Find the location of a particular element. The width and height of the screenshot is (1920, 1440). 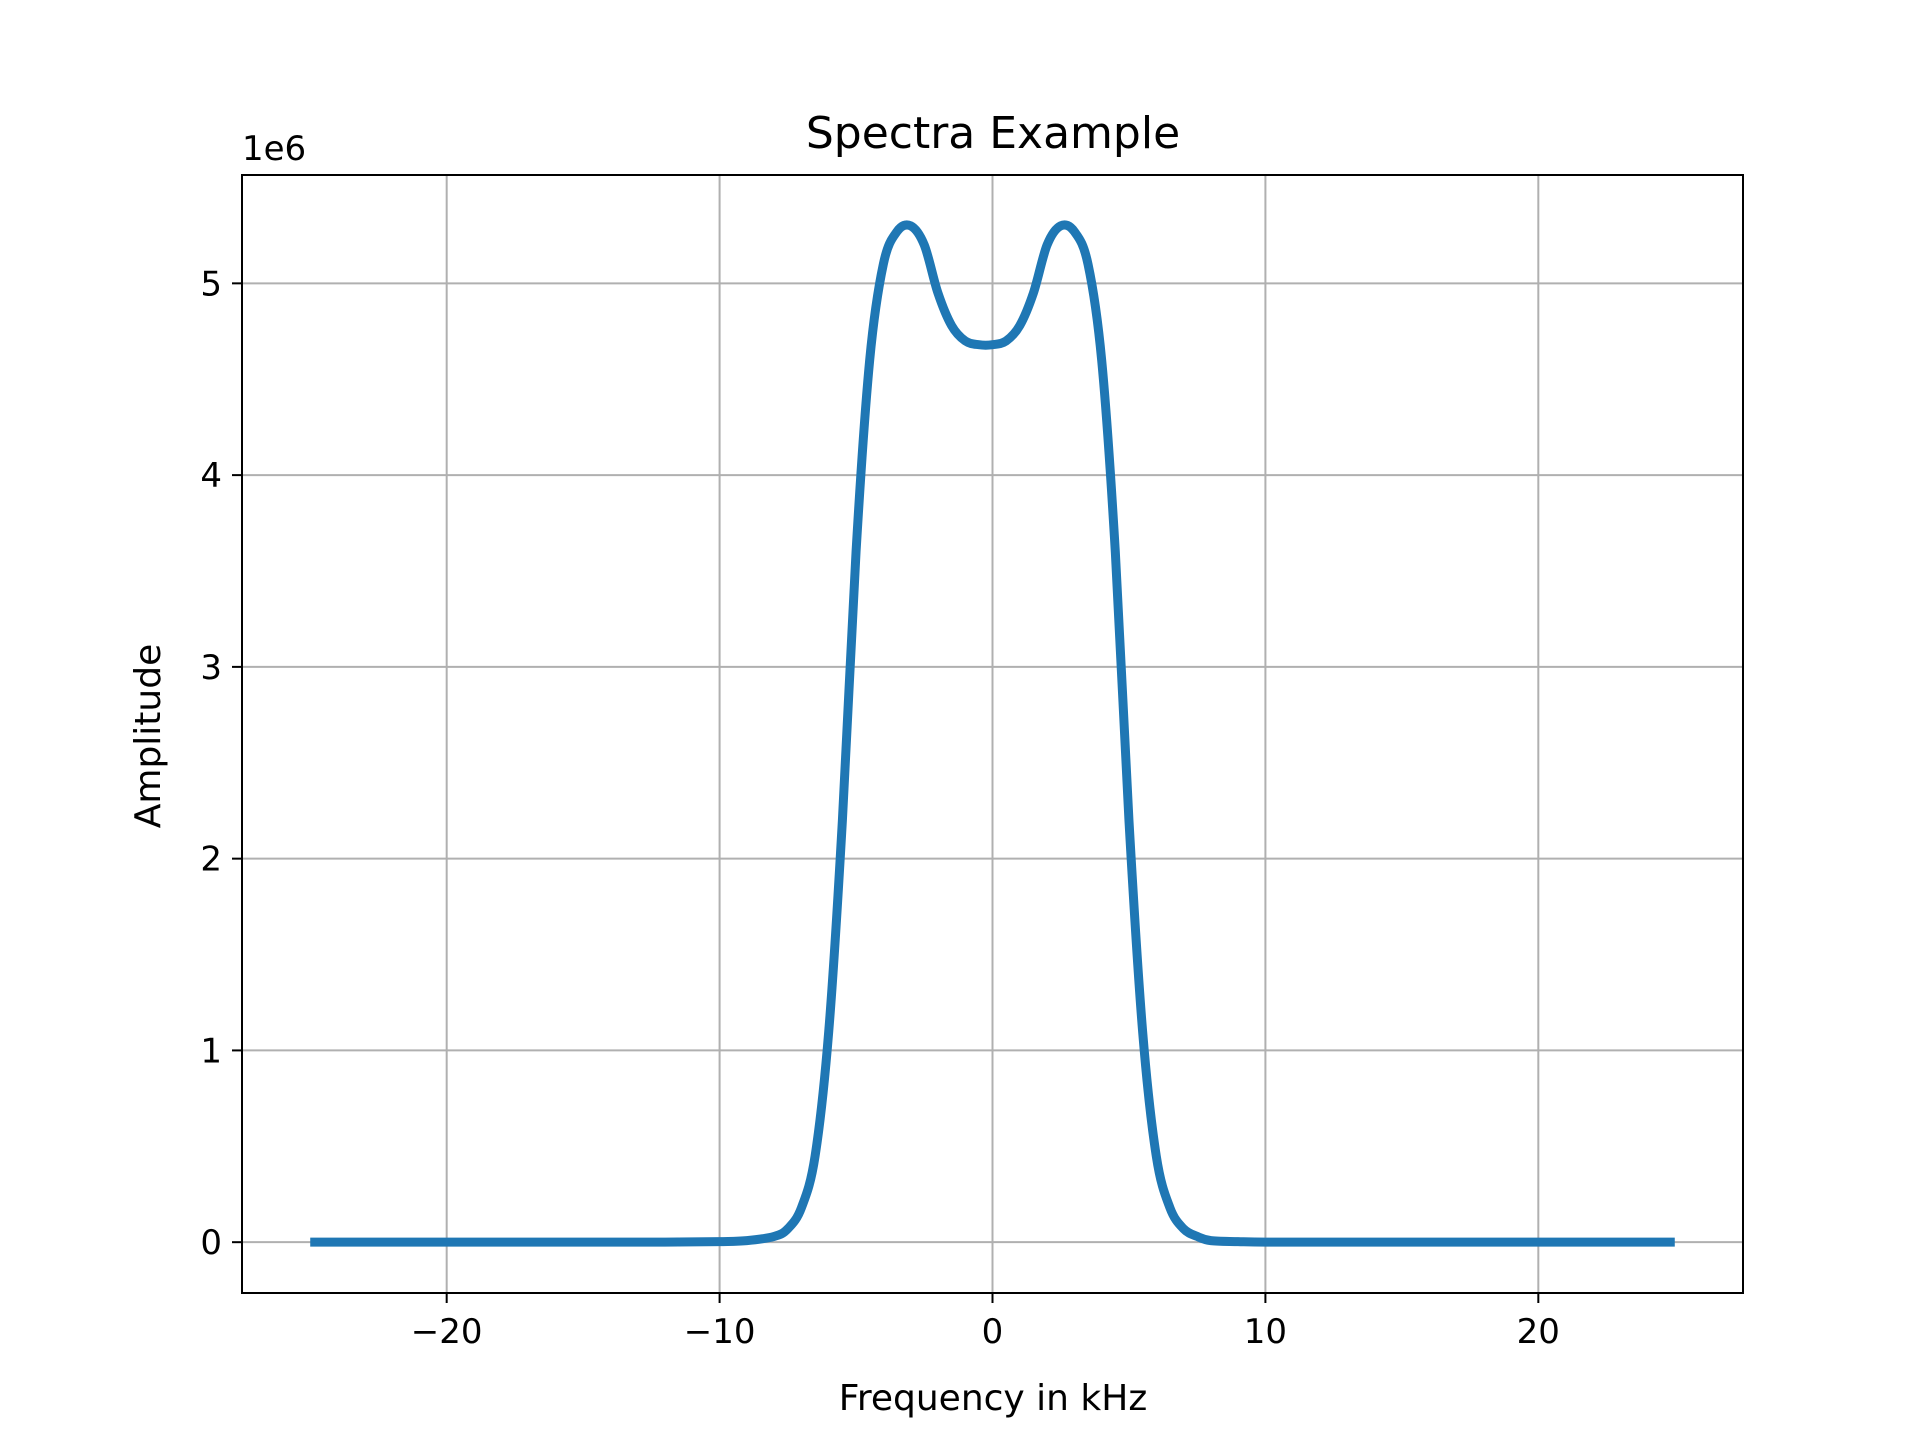

x-tick-label: −10 is located at coordinates (720, 1332).